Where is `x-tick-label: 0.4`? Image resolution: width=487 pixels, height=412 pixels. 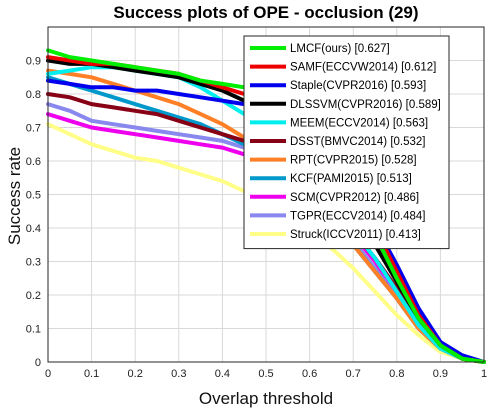 x-tick-label: 0.4 is located at coordinates (222, 374).